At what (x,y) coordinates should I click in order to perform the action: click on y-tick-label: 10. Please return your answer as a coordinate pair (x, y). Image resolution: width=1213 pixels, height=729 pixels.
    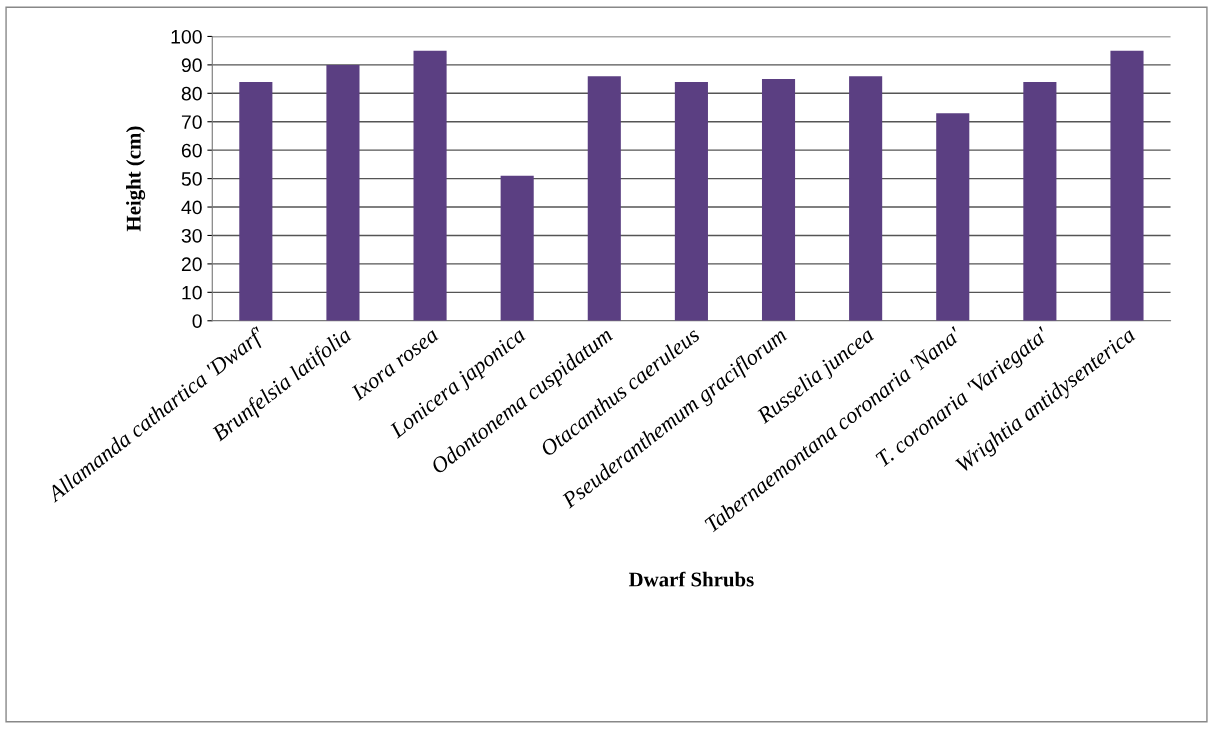
    Looking at the image, I should click on (192, 292).